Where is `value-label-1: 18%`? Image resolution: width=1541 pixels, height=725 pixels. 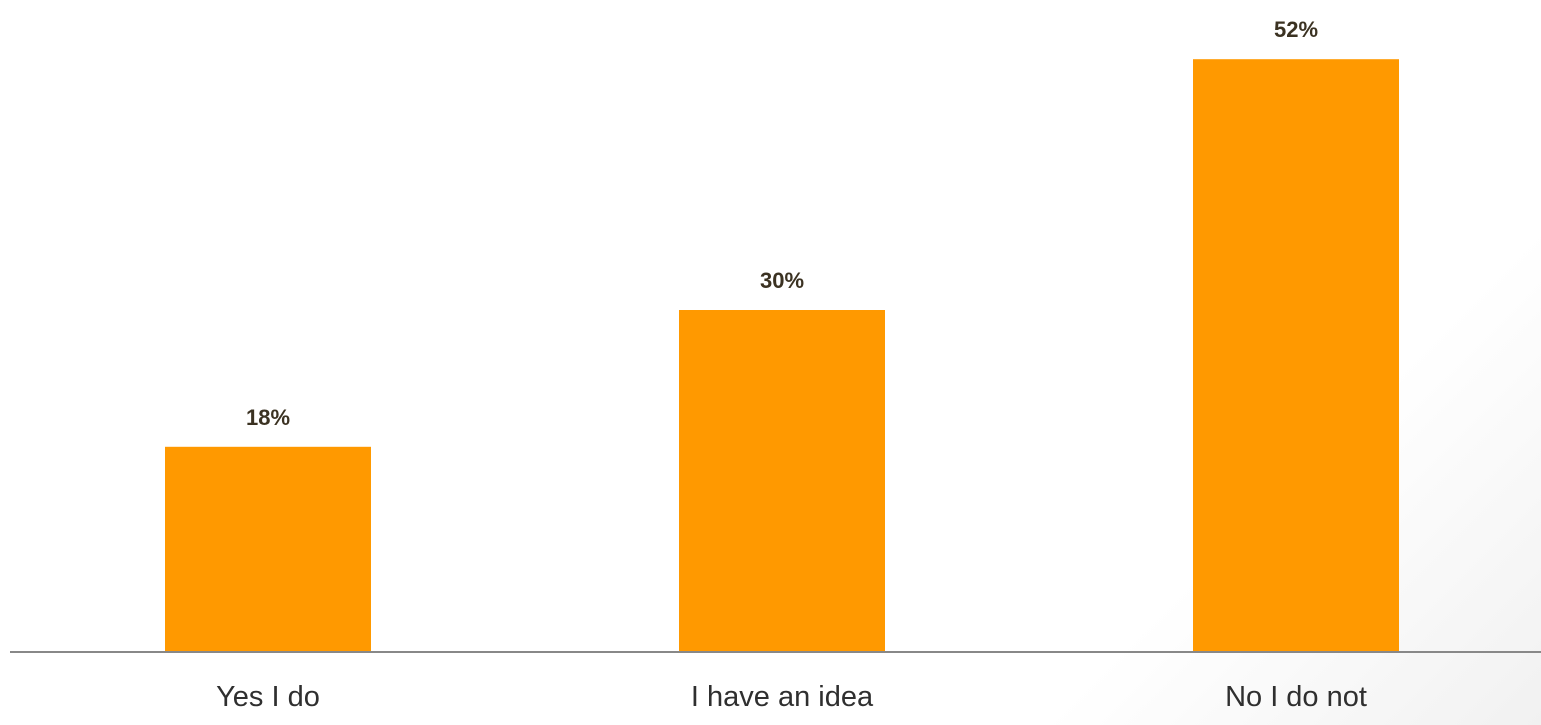
value-label-1: 18% is located at coordinates (268, 417).